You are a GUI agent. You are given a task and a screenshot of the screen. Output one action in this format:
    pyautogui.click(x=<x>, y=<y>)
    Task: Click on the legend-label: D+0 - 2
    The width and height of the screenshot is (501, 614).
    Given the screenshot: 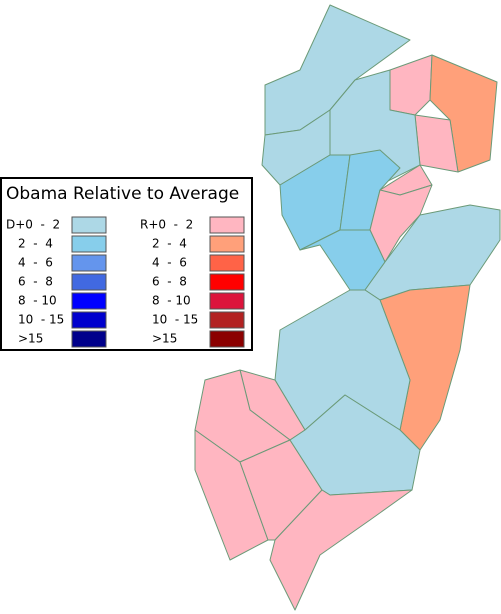 What is the action you would take?
    pyautogui.click(x=33, y=225)
    